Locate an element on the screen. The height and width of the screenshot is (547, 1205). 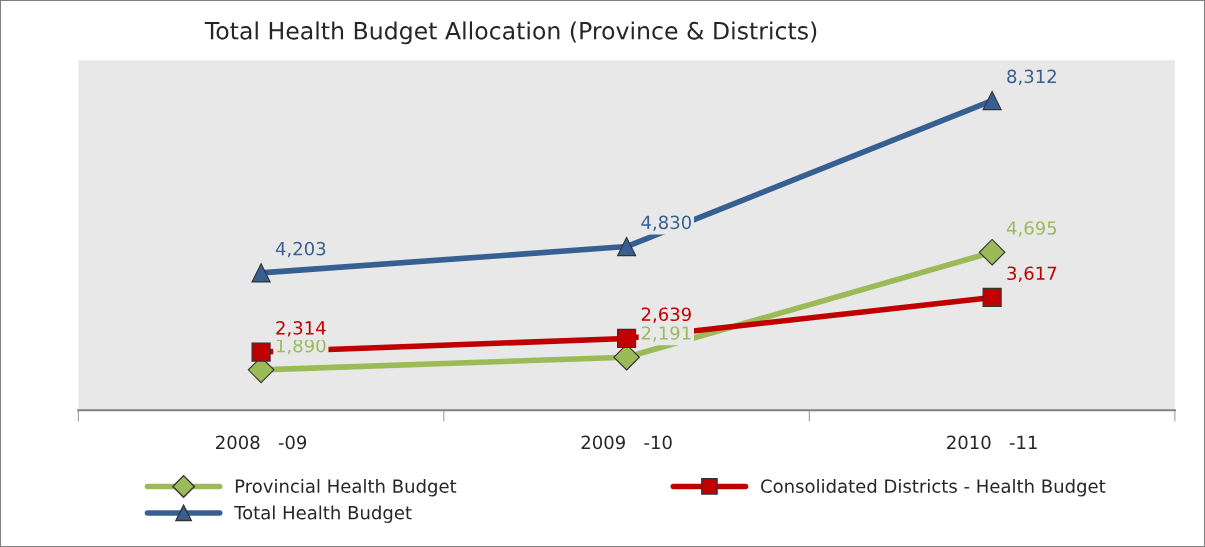
legend-label: Provincial Health Budget is located at coordinates (346, 488).